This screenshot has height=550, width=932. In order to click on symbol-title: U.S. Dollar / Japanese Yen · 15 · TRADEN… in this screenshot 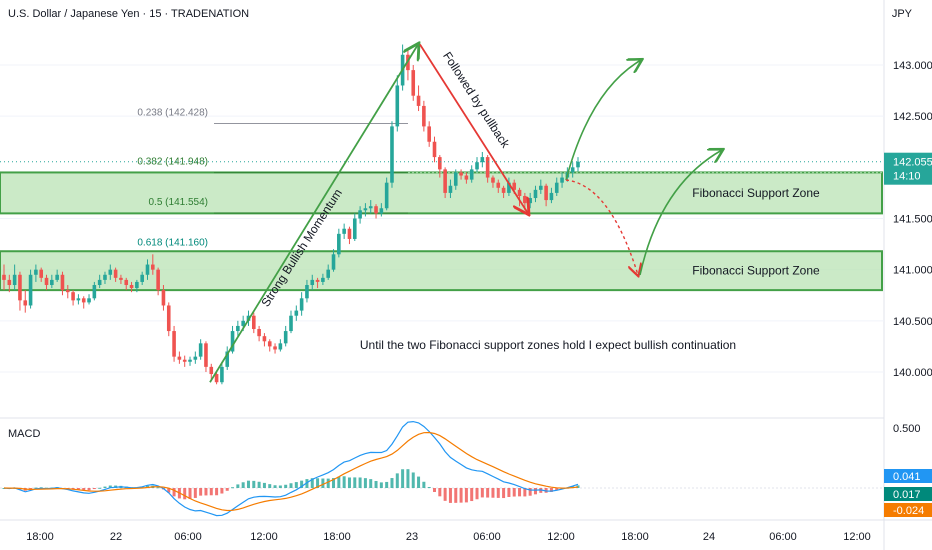, I will do `click(129, 14)`.